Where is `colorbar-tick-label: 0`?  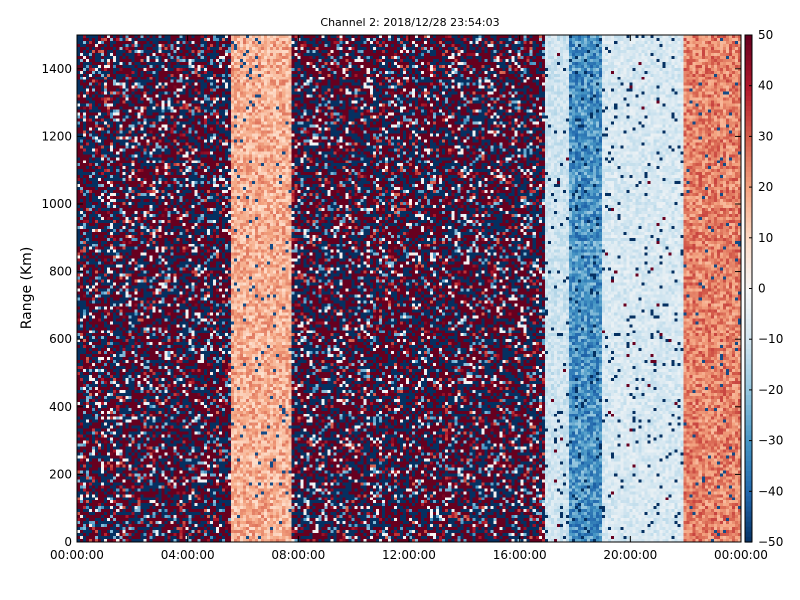
colorbar-tick-label: 0 is located at coordinates (762, 289).